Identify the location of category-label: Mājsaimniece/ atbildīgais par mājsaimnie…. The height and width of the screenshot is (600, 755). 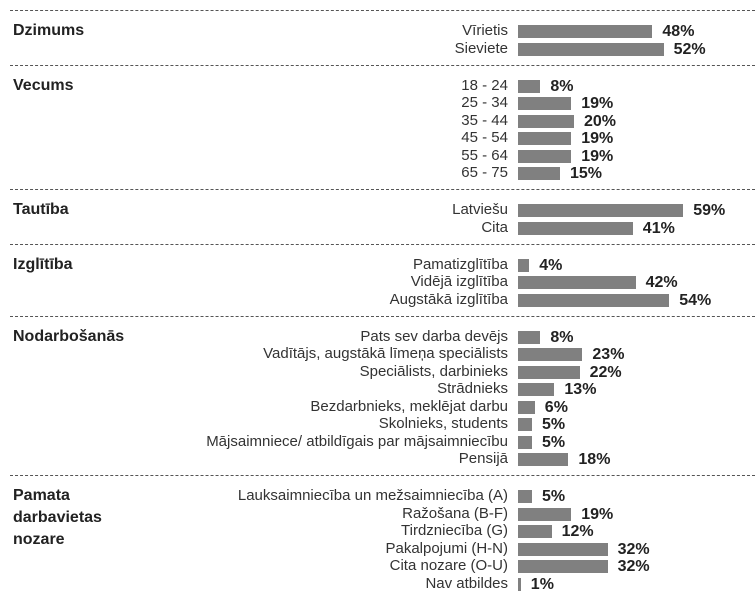
(357, 441).